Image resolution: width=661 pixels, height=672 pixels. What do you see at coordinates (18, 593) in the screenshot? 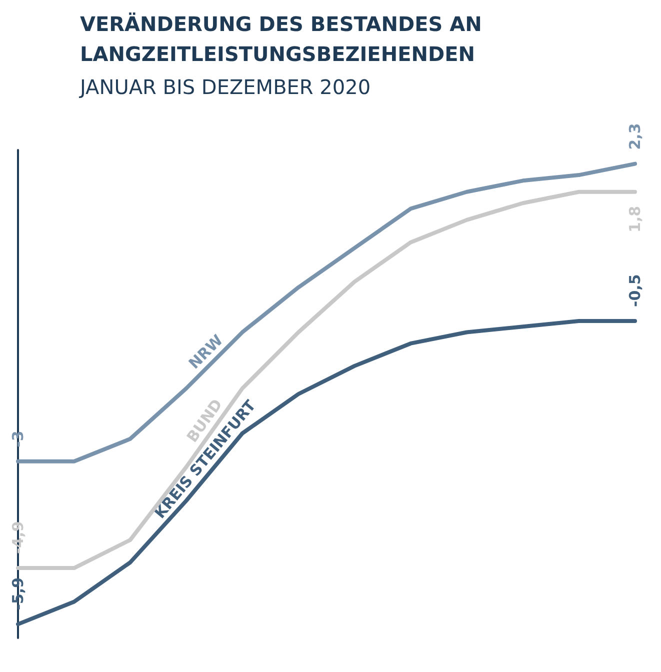
I see `data-label: -5,9` at bounding box center [18, 593].